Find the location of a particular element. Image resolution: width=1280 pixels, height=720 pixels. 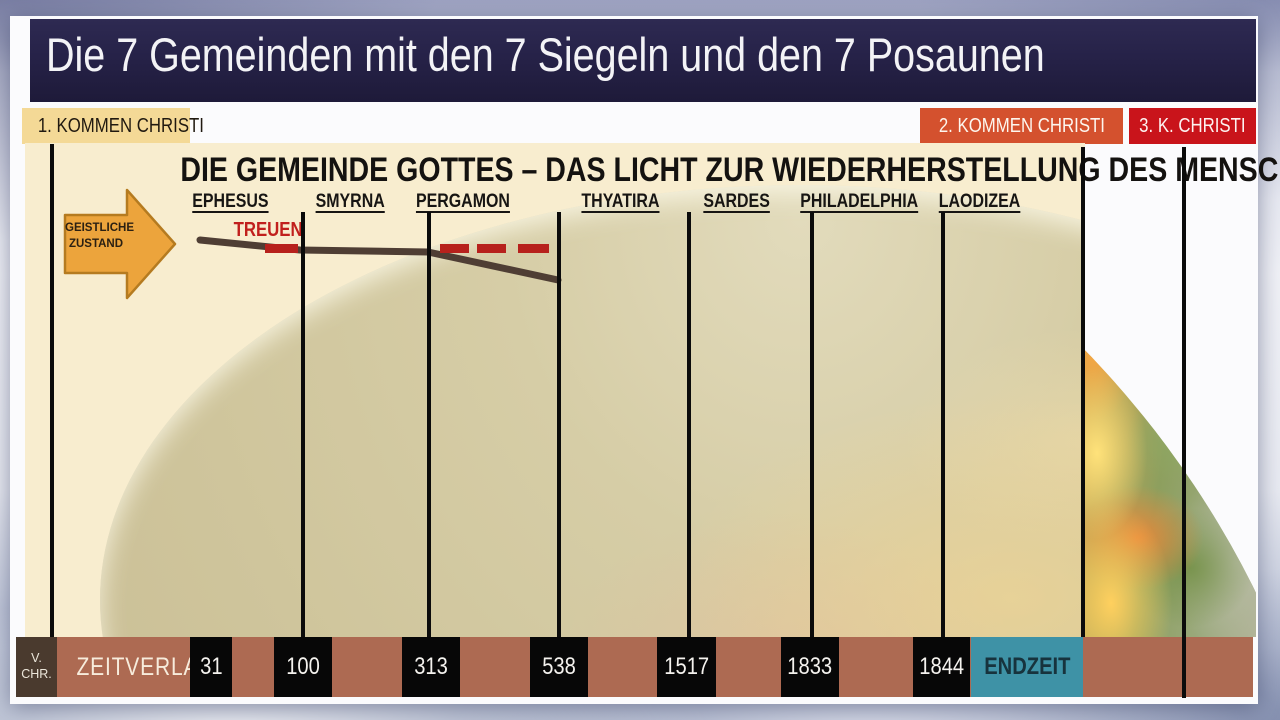

church-label-ephesus: EPHESUS is located at coordinates (230, 201).